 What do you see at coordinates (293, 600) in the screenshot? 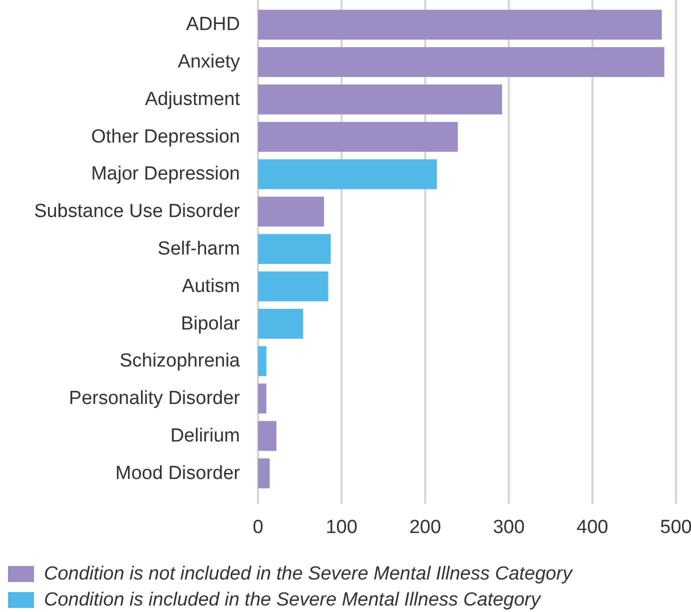
I see `legend-label: Condition is included in the Severe Mental Illness Category` at bounding box center [293, 600].